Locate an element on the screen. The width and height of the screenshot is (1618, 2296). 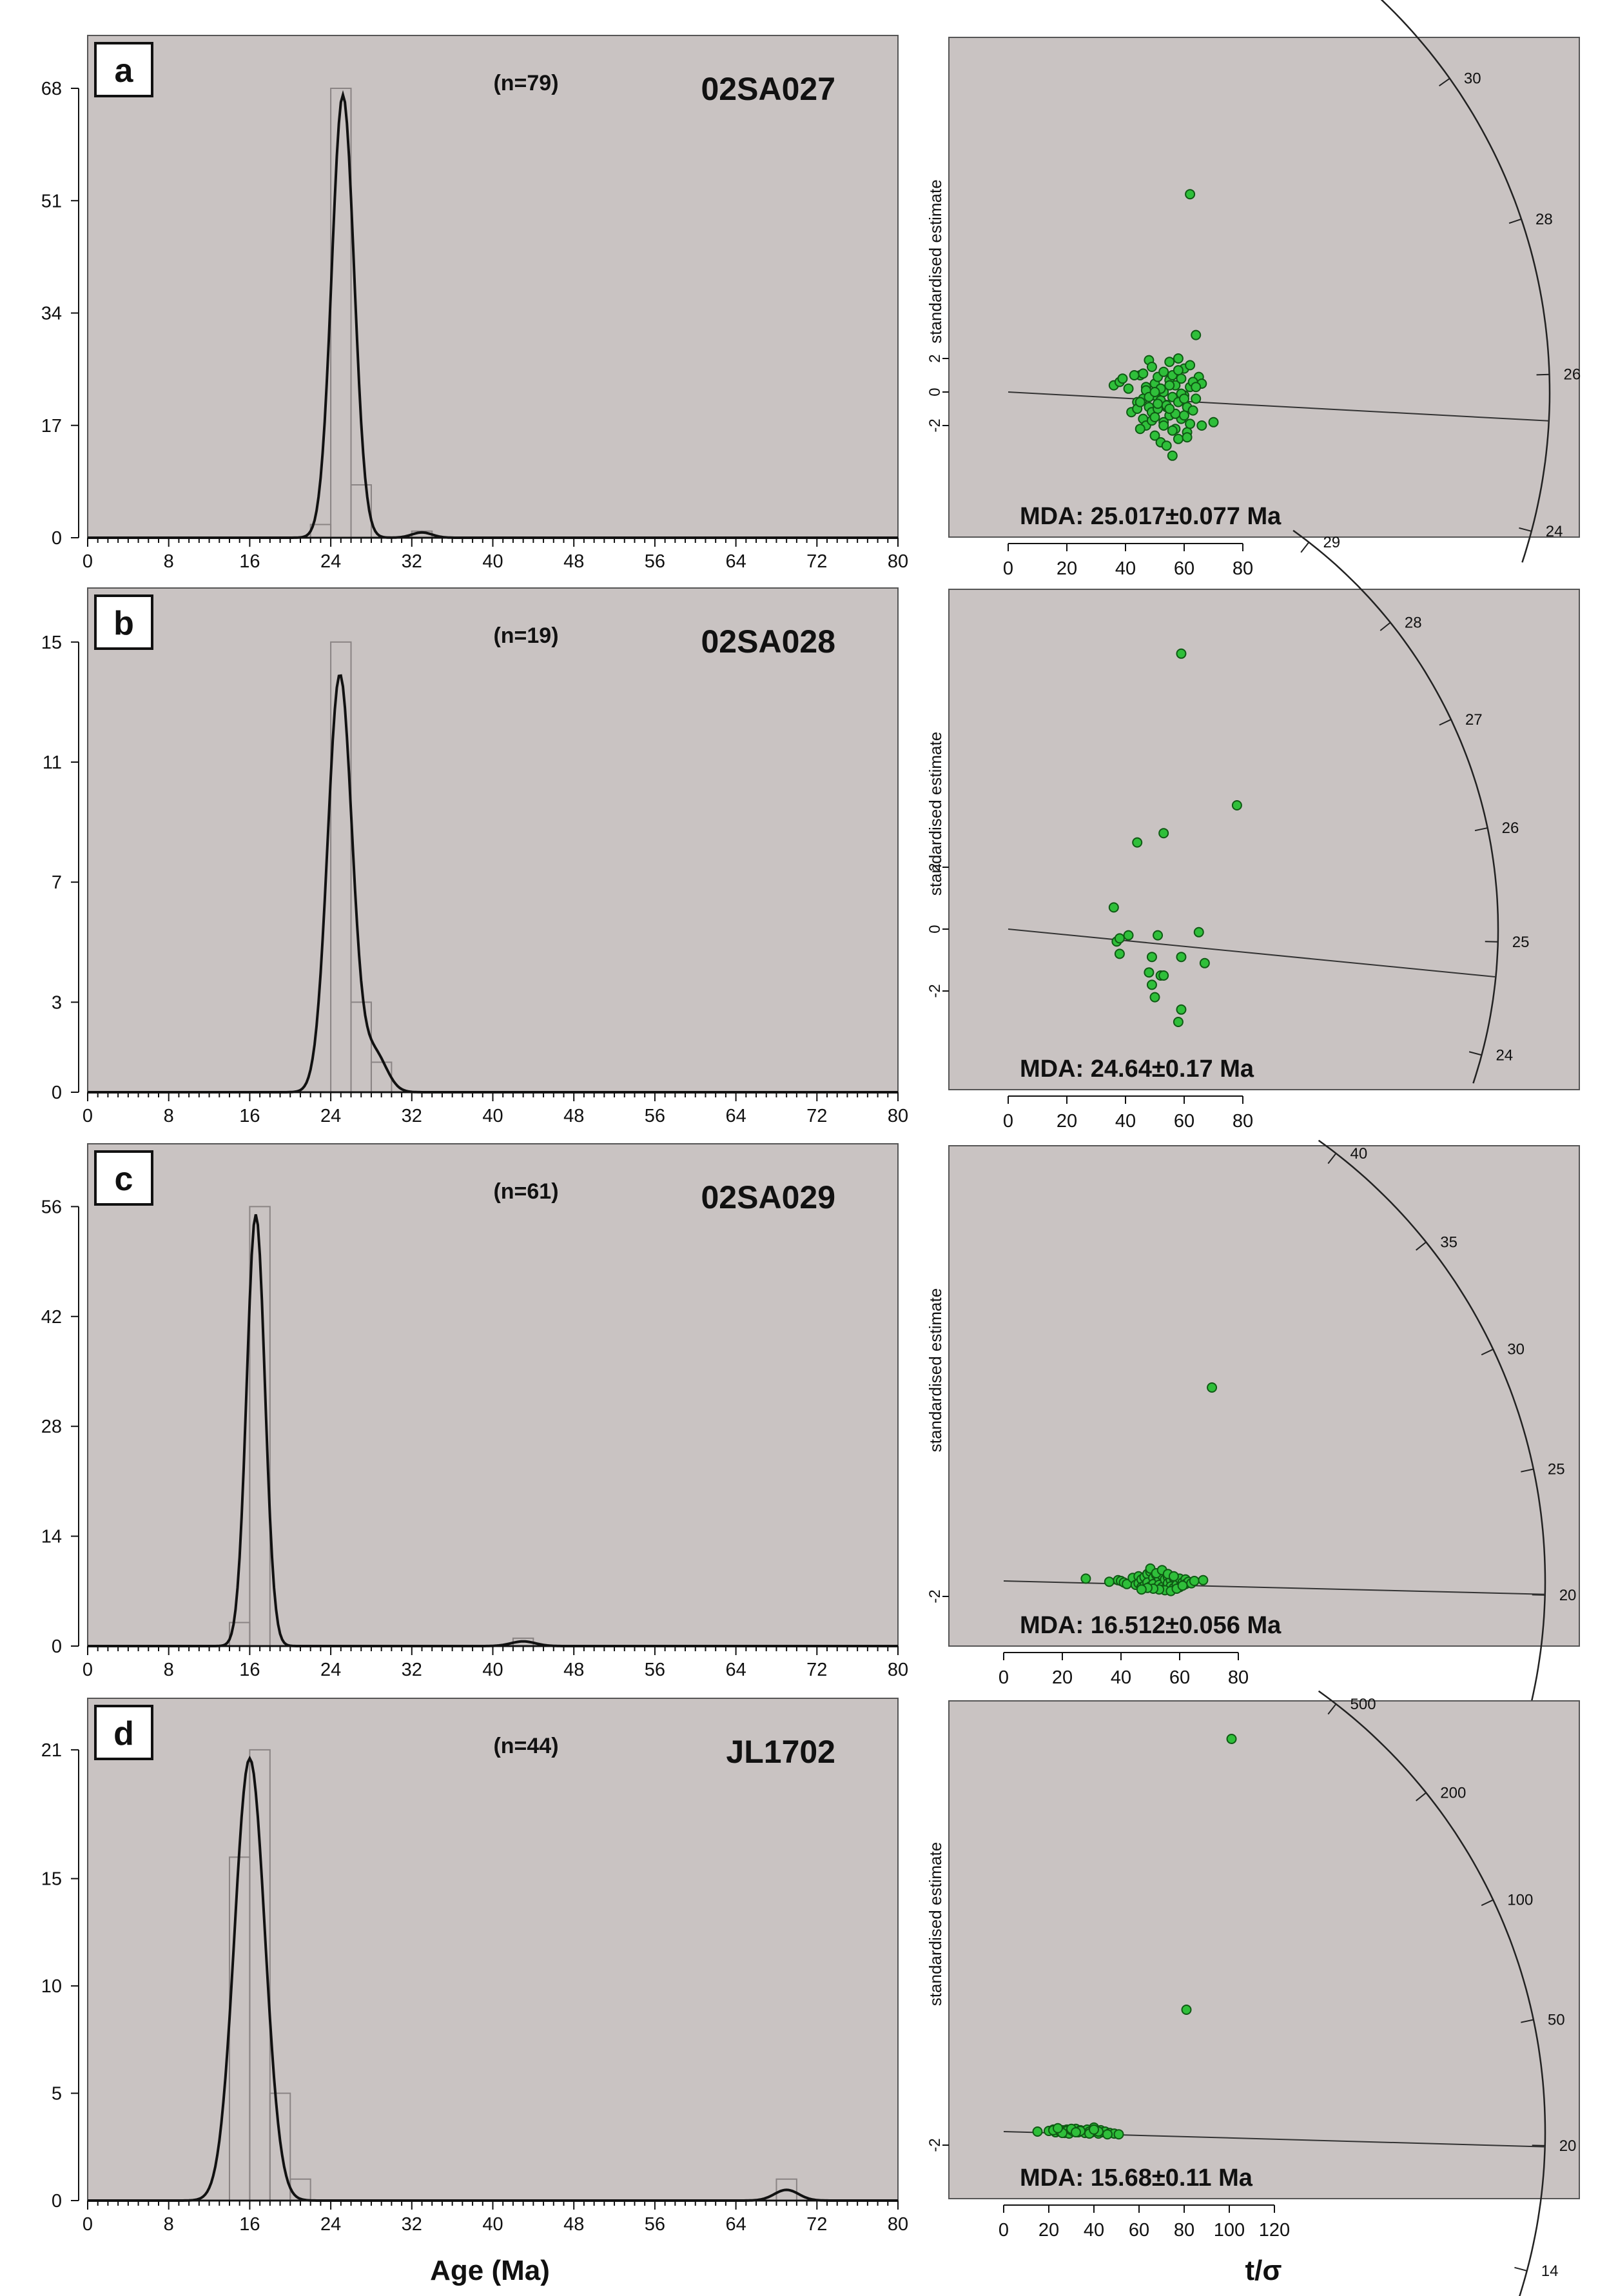
arc-tick-label: 40 is located at coordinates (1359, 1154).